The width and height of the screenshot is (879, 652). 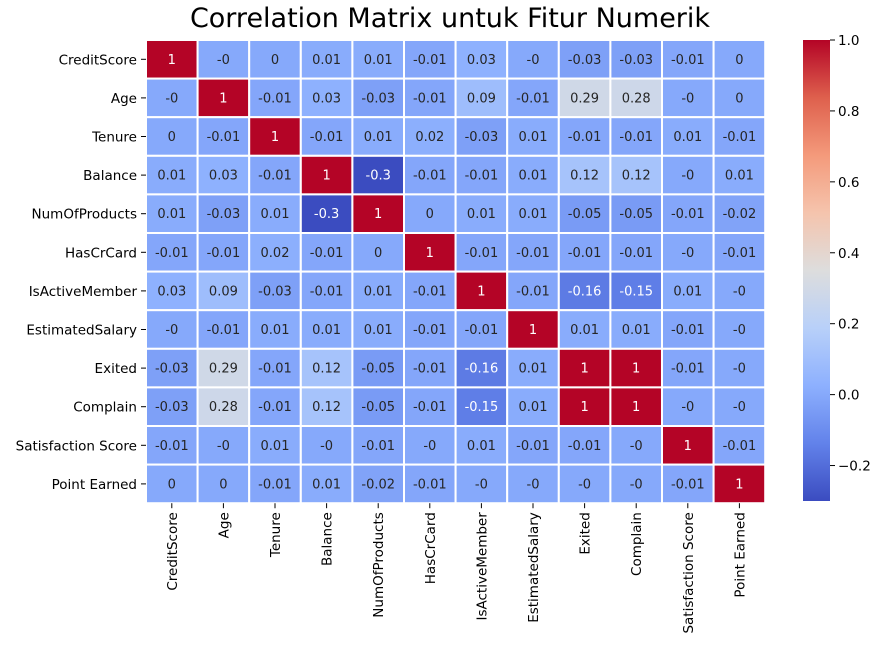 What do you see at coordinates (848, 112) in the screenshot?
I see `colorbar-tick-label: 0.8` at bounding box center [848, 112].